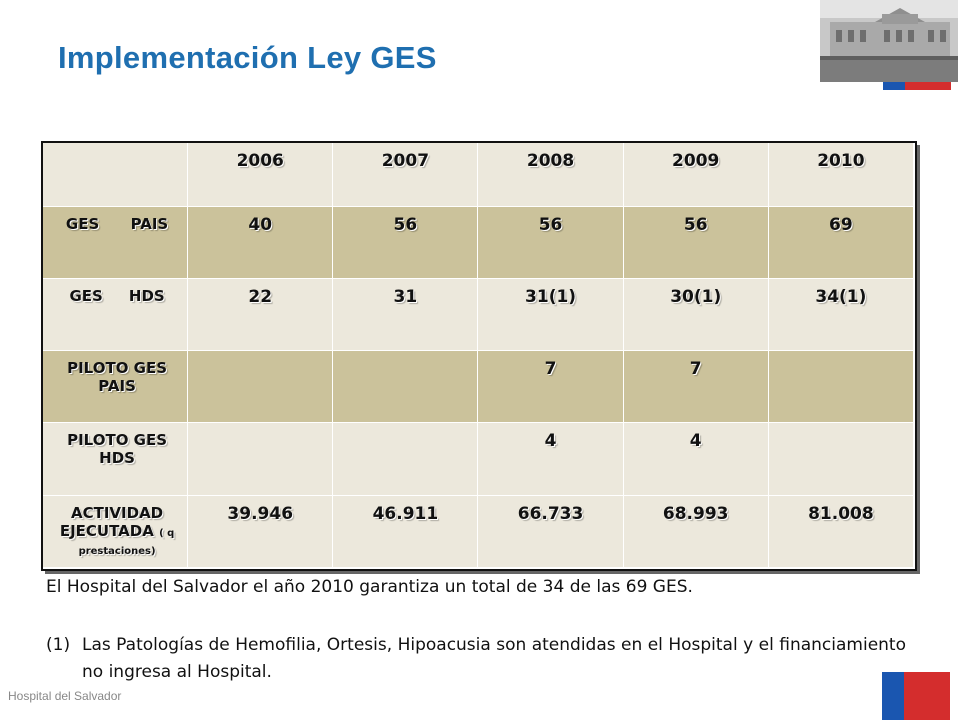 The height and width of the screenshot is (720, 960). I want to click on row-label: PILOTO GES HDS, so click(115, 459).